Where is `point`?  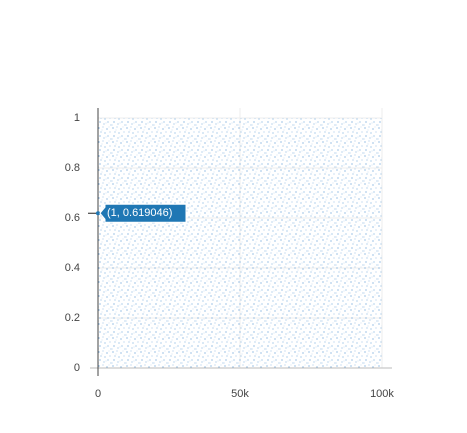
point is located at coordinates (98, 213).